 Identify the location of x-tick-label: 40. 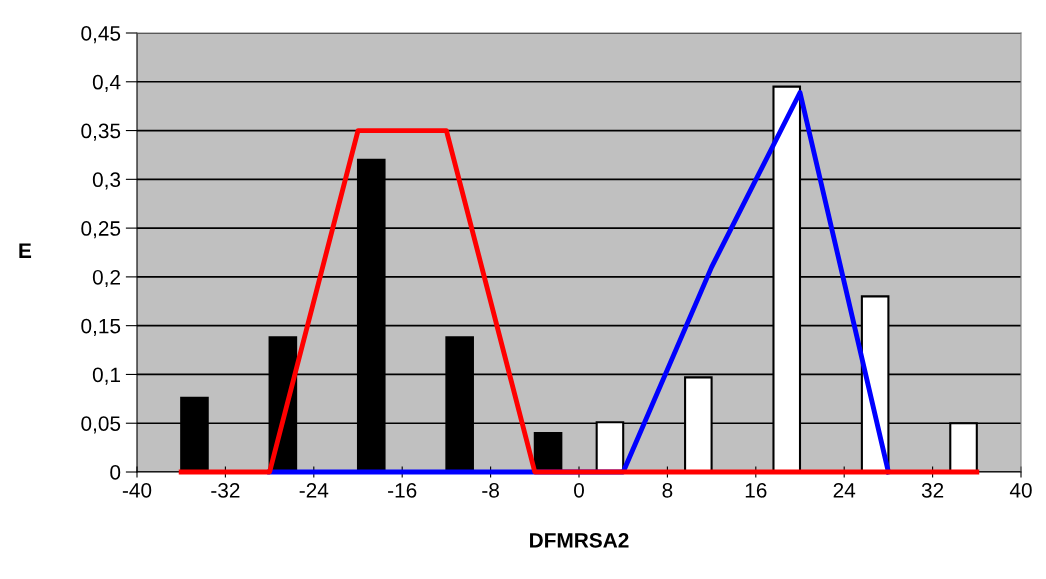
(1020, 490).